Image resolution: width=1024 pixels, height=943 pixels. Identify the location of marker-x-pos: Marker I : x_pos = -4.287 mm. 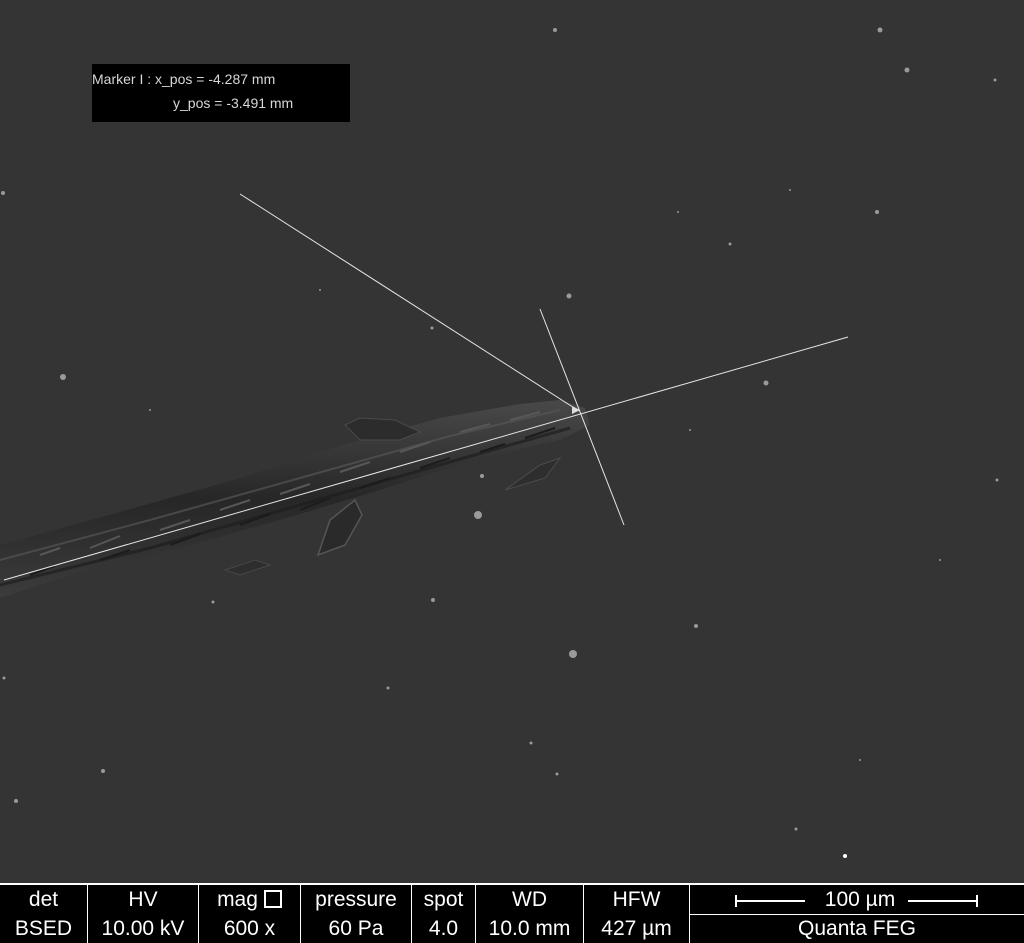
(184, 79).